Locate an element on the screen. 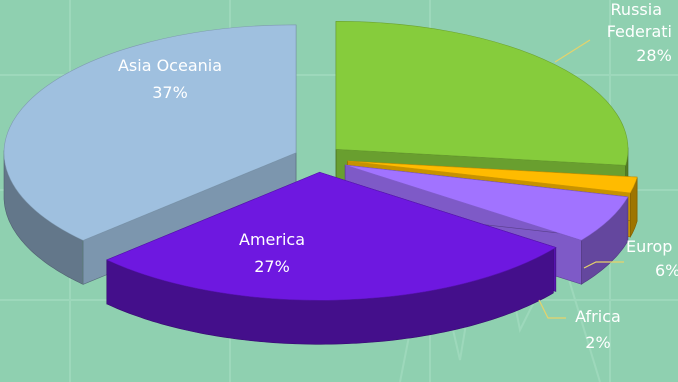 This screenshot has height=382, width=678. label-africa-pct: 2% is located at coordinates (597, 342).